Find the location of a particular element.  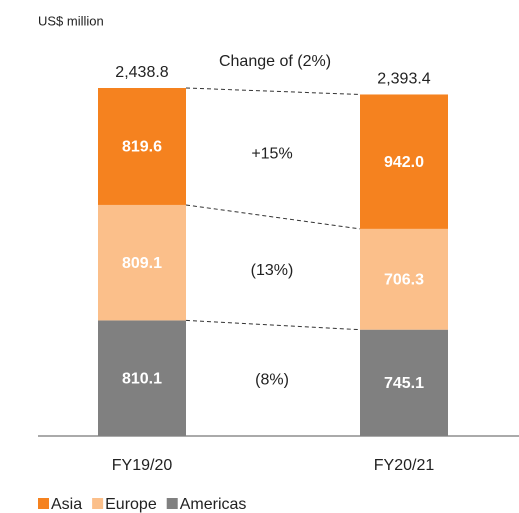

total-label: 2,438.8 is located at coordinates (141, 72).